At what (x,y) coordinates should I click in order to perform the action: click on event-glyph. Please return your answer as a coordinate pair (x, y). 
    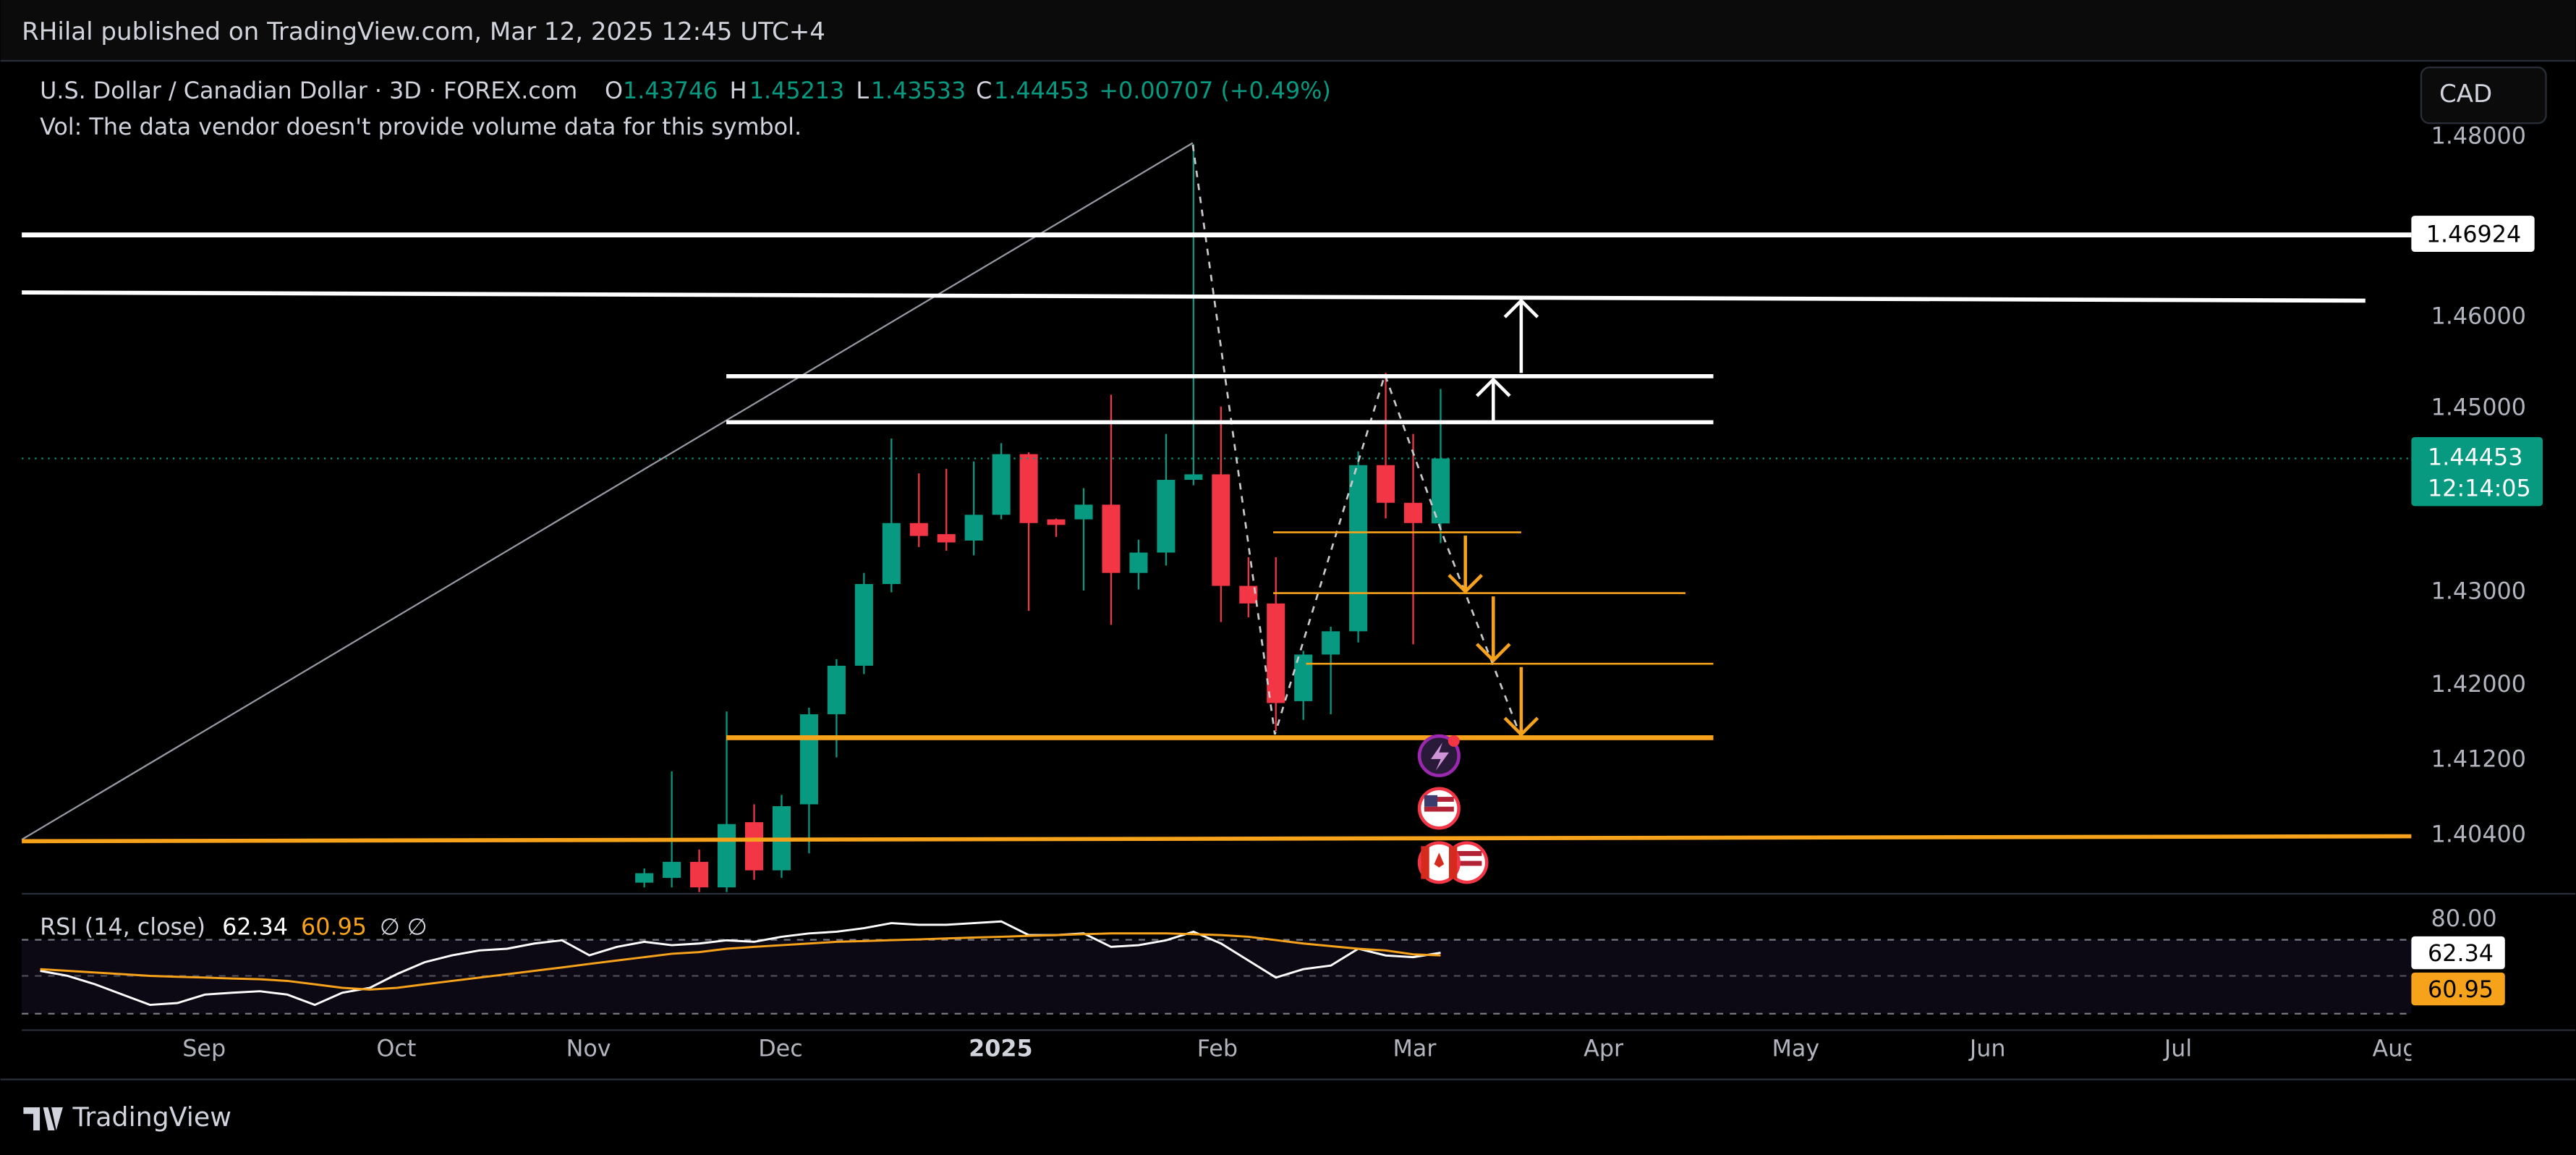
    Looking at the image, I should click on (1440, 756).